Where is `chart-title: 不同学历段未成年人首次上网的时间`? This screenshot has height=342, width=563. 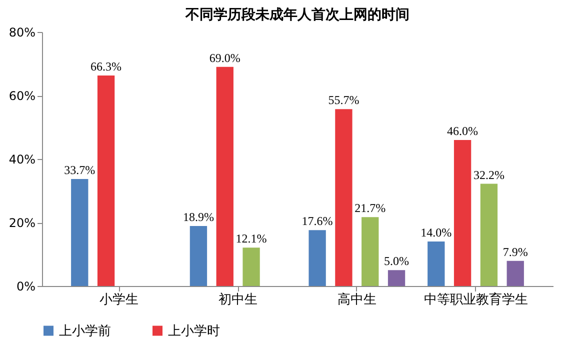
chart-title: 不同学历段未成年人首次上网的时间 is located at coordinates (297, 15).